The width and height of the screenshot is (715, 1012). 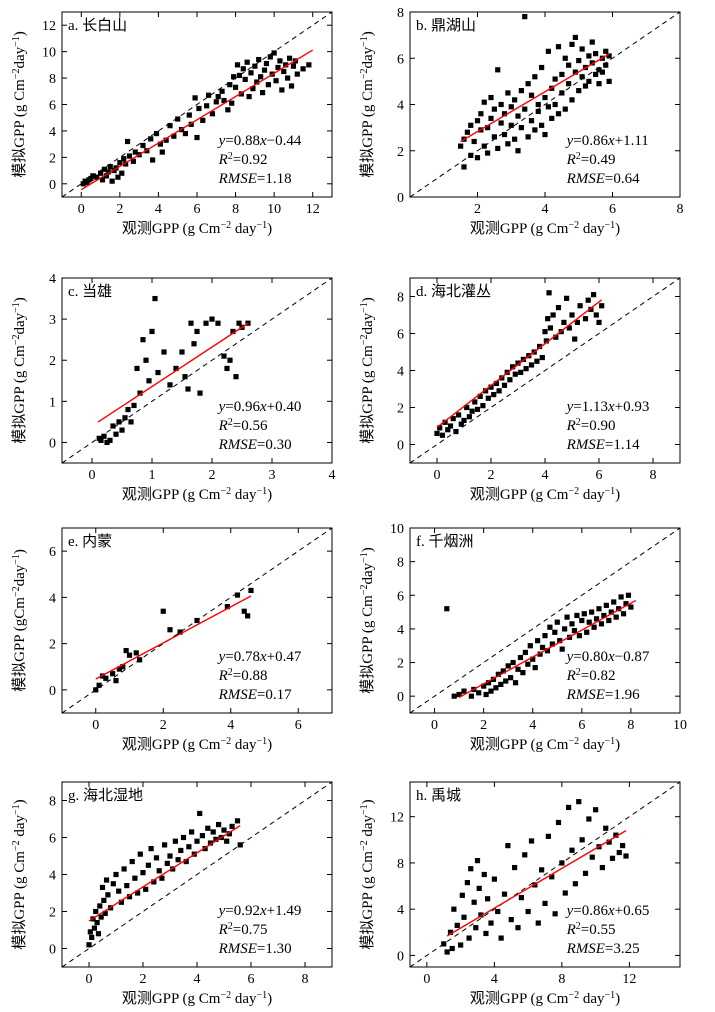 What do you see at coordinates (152, 475) in the screenshot?
I see `x-tick-label: 1` at bounding box center [152, 475].